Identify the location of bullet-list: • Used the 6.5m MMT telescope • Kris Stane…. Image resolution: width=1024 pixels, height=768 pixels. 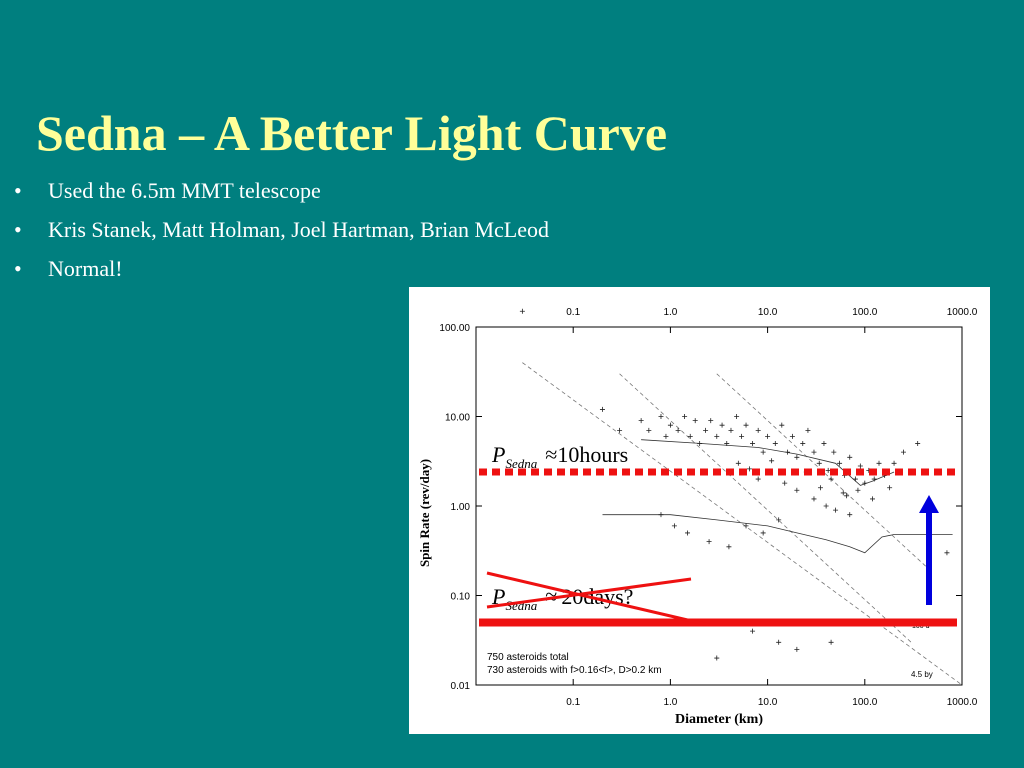
(281, 234).